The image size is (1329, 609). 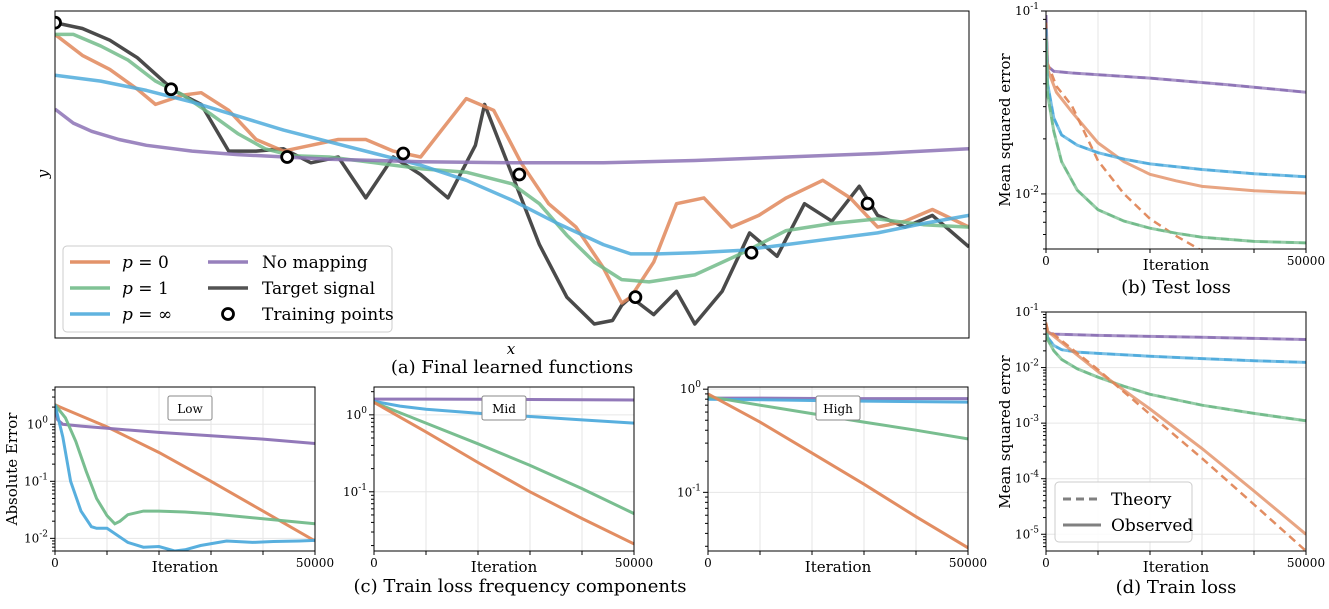 I want to click on series-observed-pinf, so click(x=1176, y=103).